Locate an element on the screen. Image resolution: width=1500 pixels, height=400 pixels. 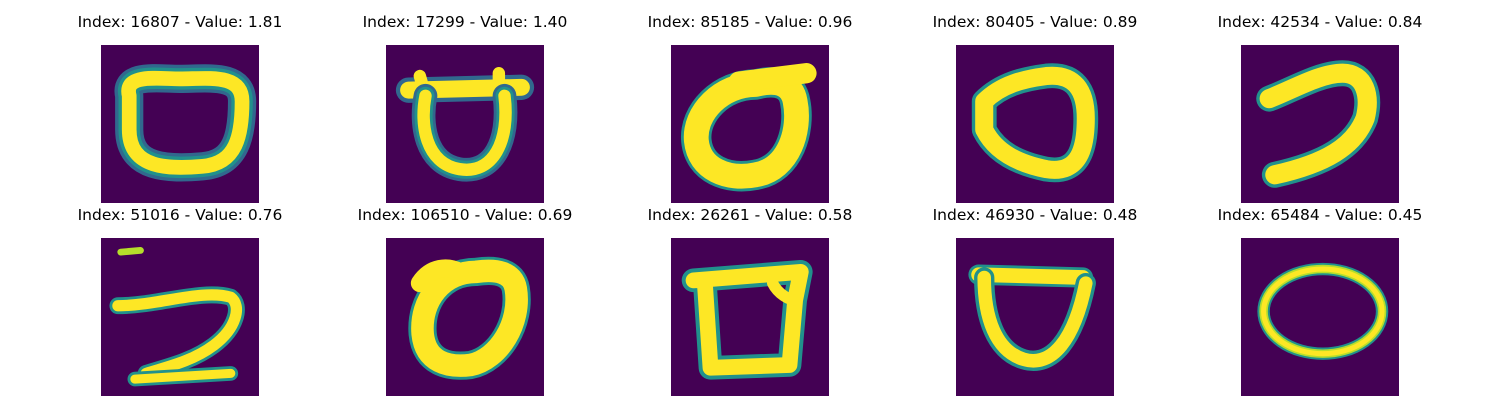
panel-title: Index: 85185 - Value: 0.96 is located at coordinates (750, 22).